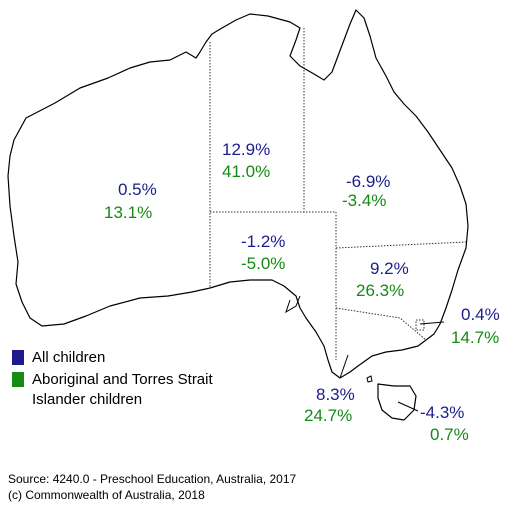  Describe the element at coordinates (335, 394) in the screenshot. I see `vic-all-children-value: 8.3%` at that location.